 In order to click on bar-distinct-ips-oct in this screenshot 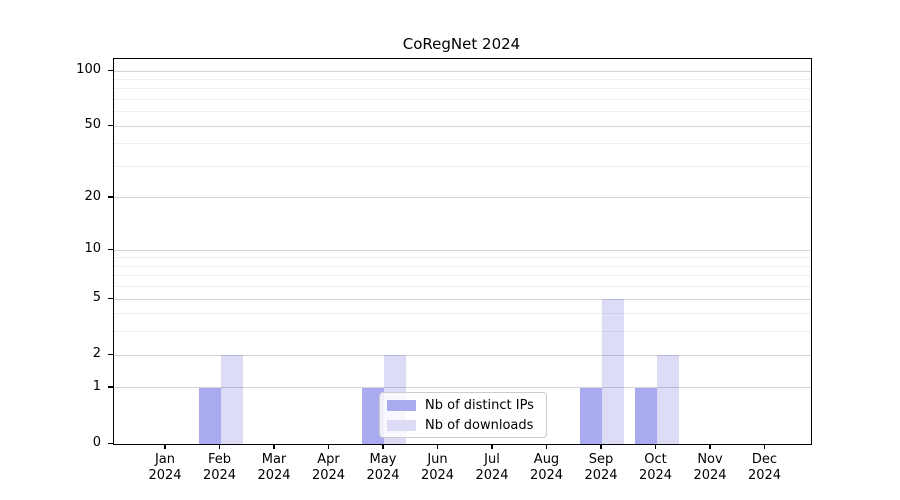, I will do `click(645, 415)`.